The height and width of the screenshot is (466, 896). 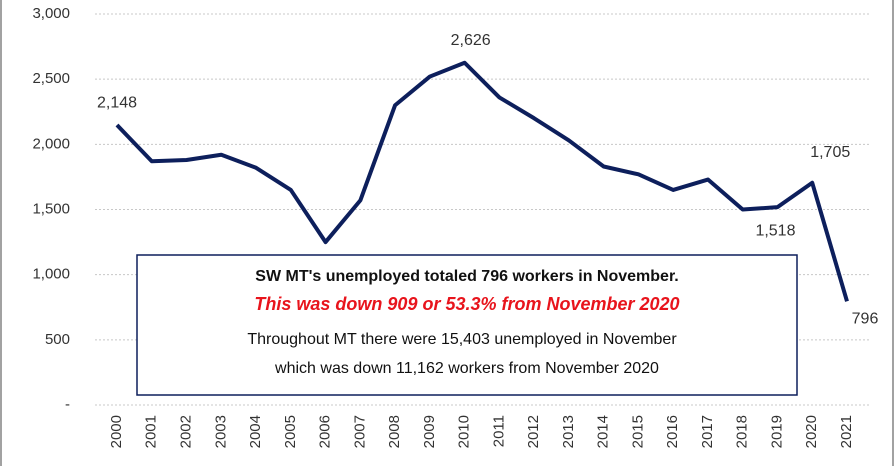 I want to click on value-label: 796, so click(x=865, y=318).